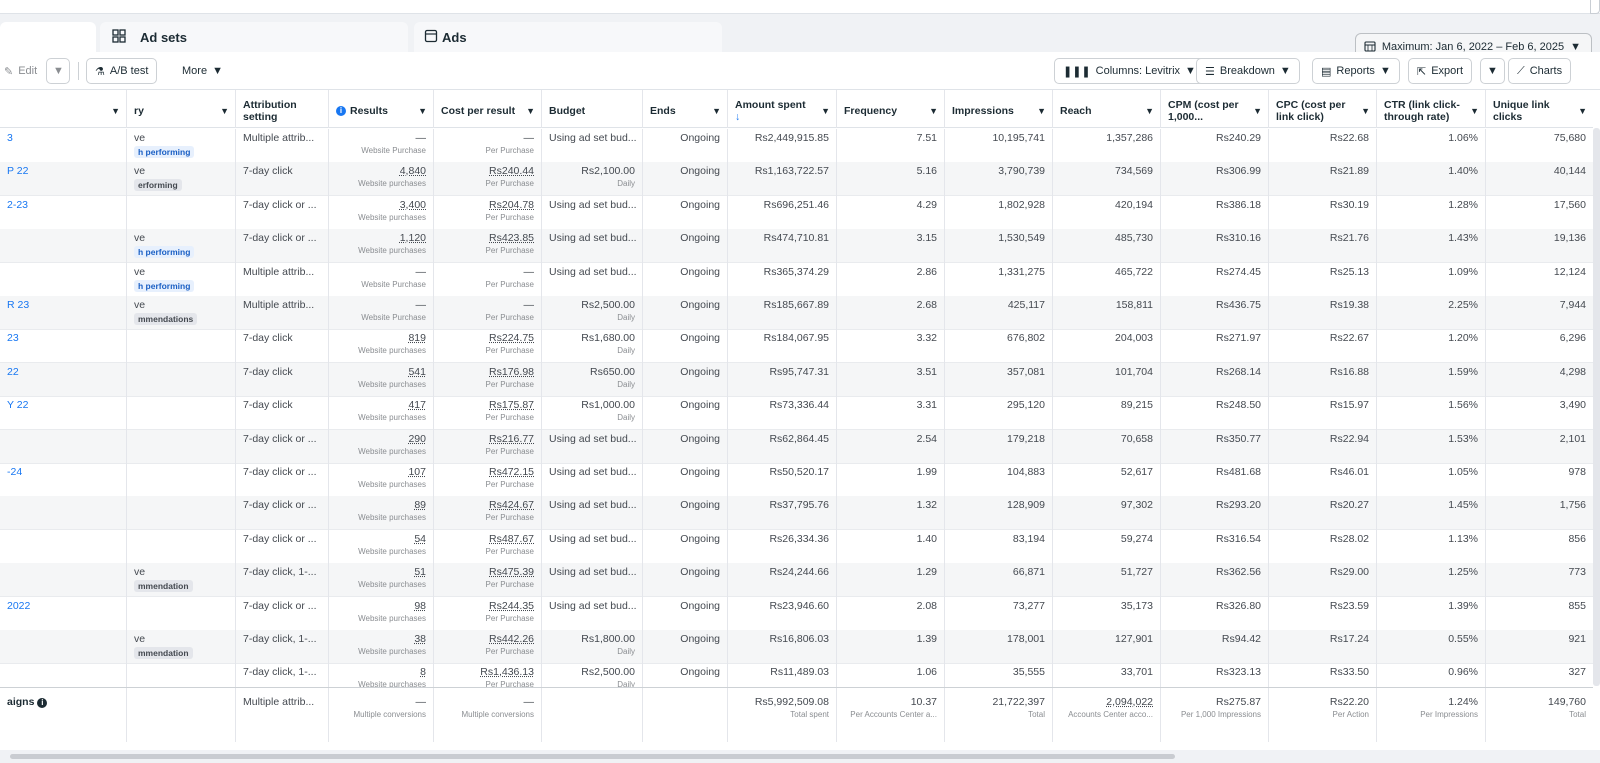 This screenshot has height=763, width=1600. What do you see at coordinates (122, 71) in the screenshot?
I see `ab-test-button: ⚗ A/B test` at bounding box center [122, 71].